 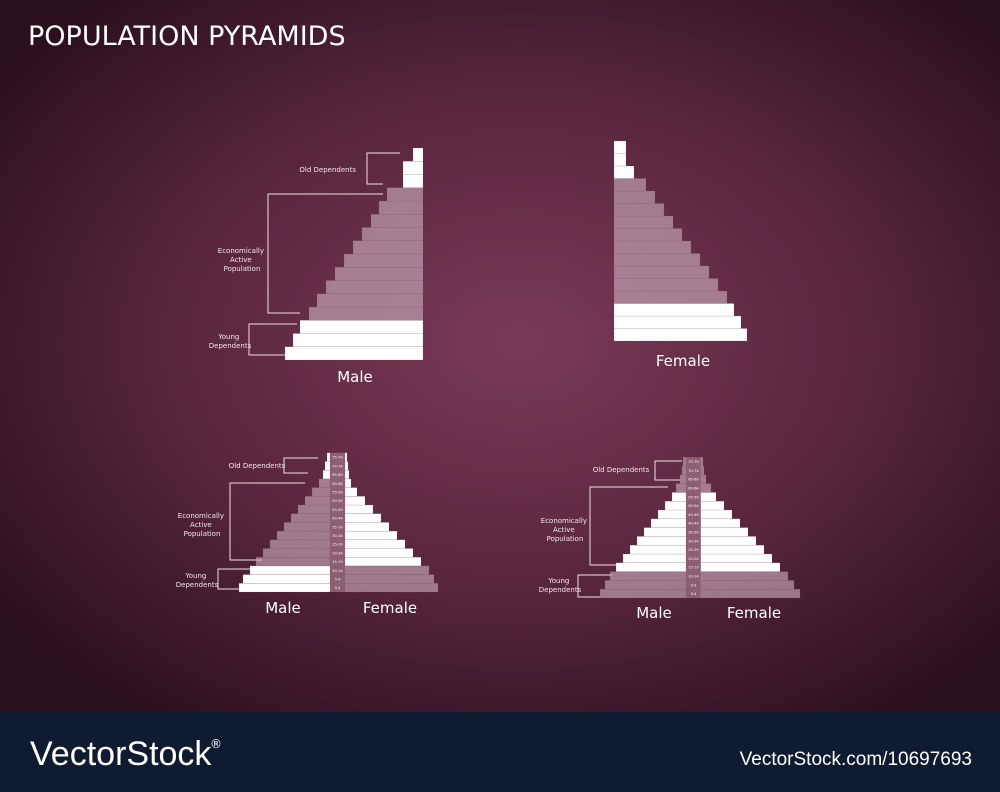 What do you see at coordinates (500, 752) in the screenshot?
I see `footer` at bounding box center [500, 752].